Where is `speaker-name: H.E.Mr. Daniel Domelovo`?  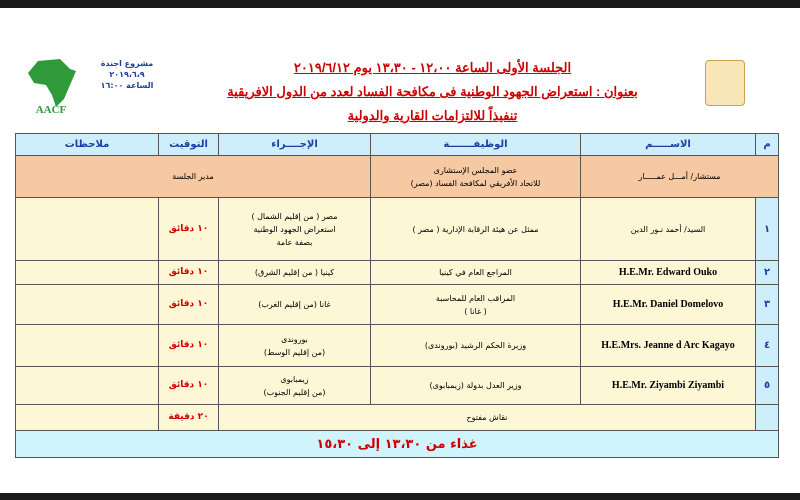
speaker-name: H.E.Mr. Daniel Domelovo is located at coordinates (668, 304).